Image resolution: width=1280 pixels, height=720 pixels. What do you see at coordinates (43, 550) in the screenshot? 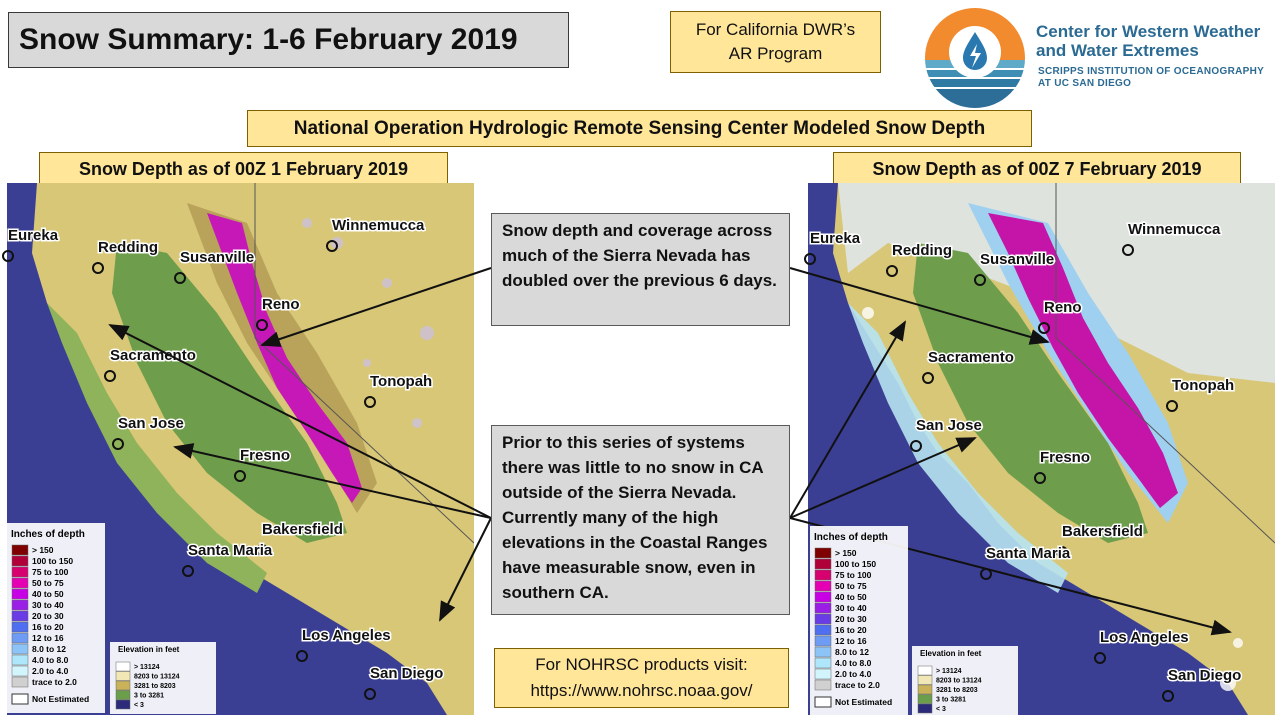
I see `left-depth-label: > 150` at bounding box center [43, 550].